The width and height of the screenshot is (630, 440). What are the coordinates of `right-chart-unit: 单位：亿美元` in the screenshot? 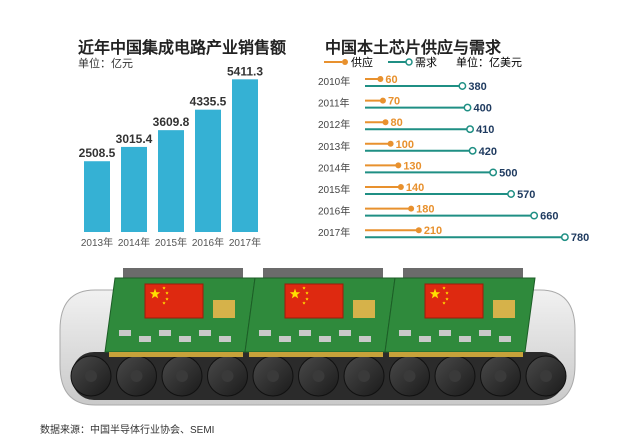 It's located at (489, 62).